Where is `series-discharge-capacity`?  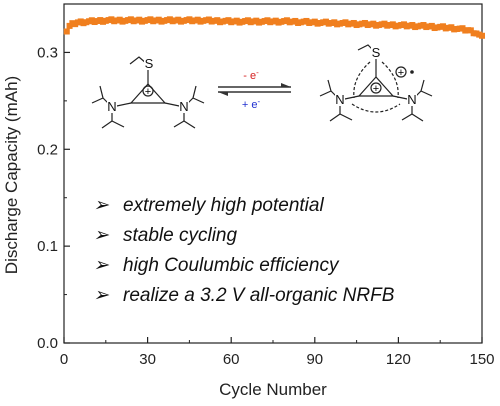 series-discharge-capacity is located at coordinates (274, 27).